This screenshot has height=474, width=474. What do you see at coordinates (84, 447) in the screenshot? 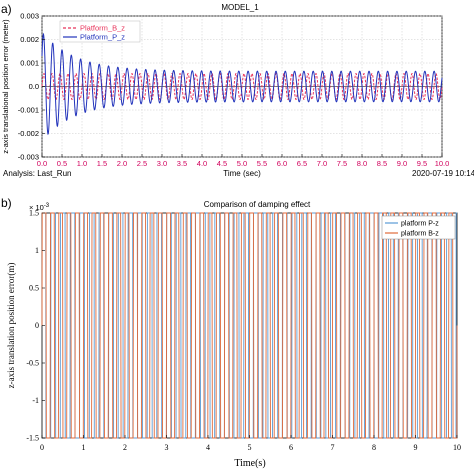
I see `x-tick-label: 1` at bounding box center [84, 447].